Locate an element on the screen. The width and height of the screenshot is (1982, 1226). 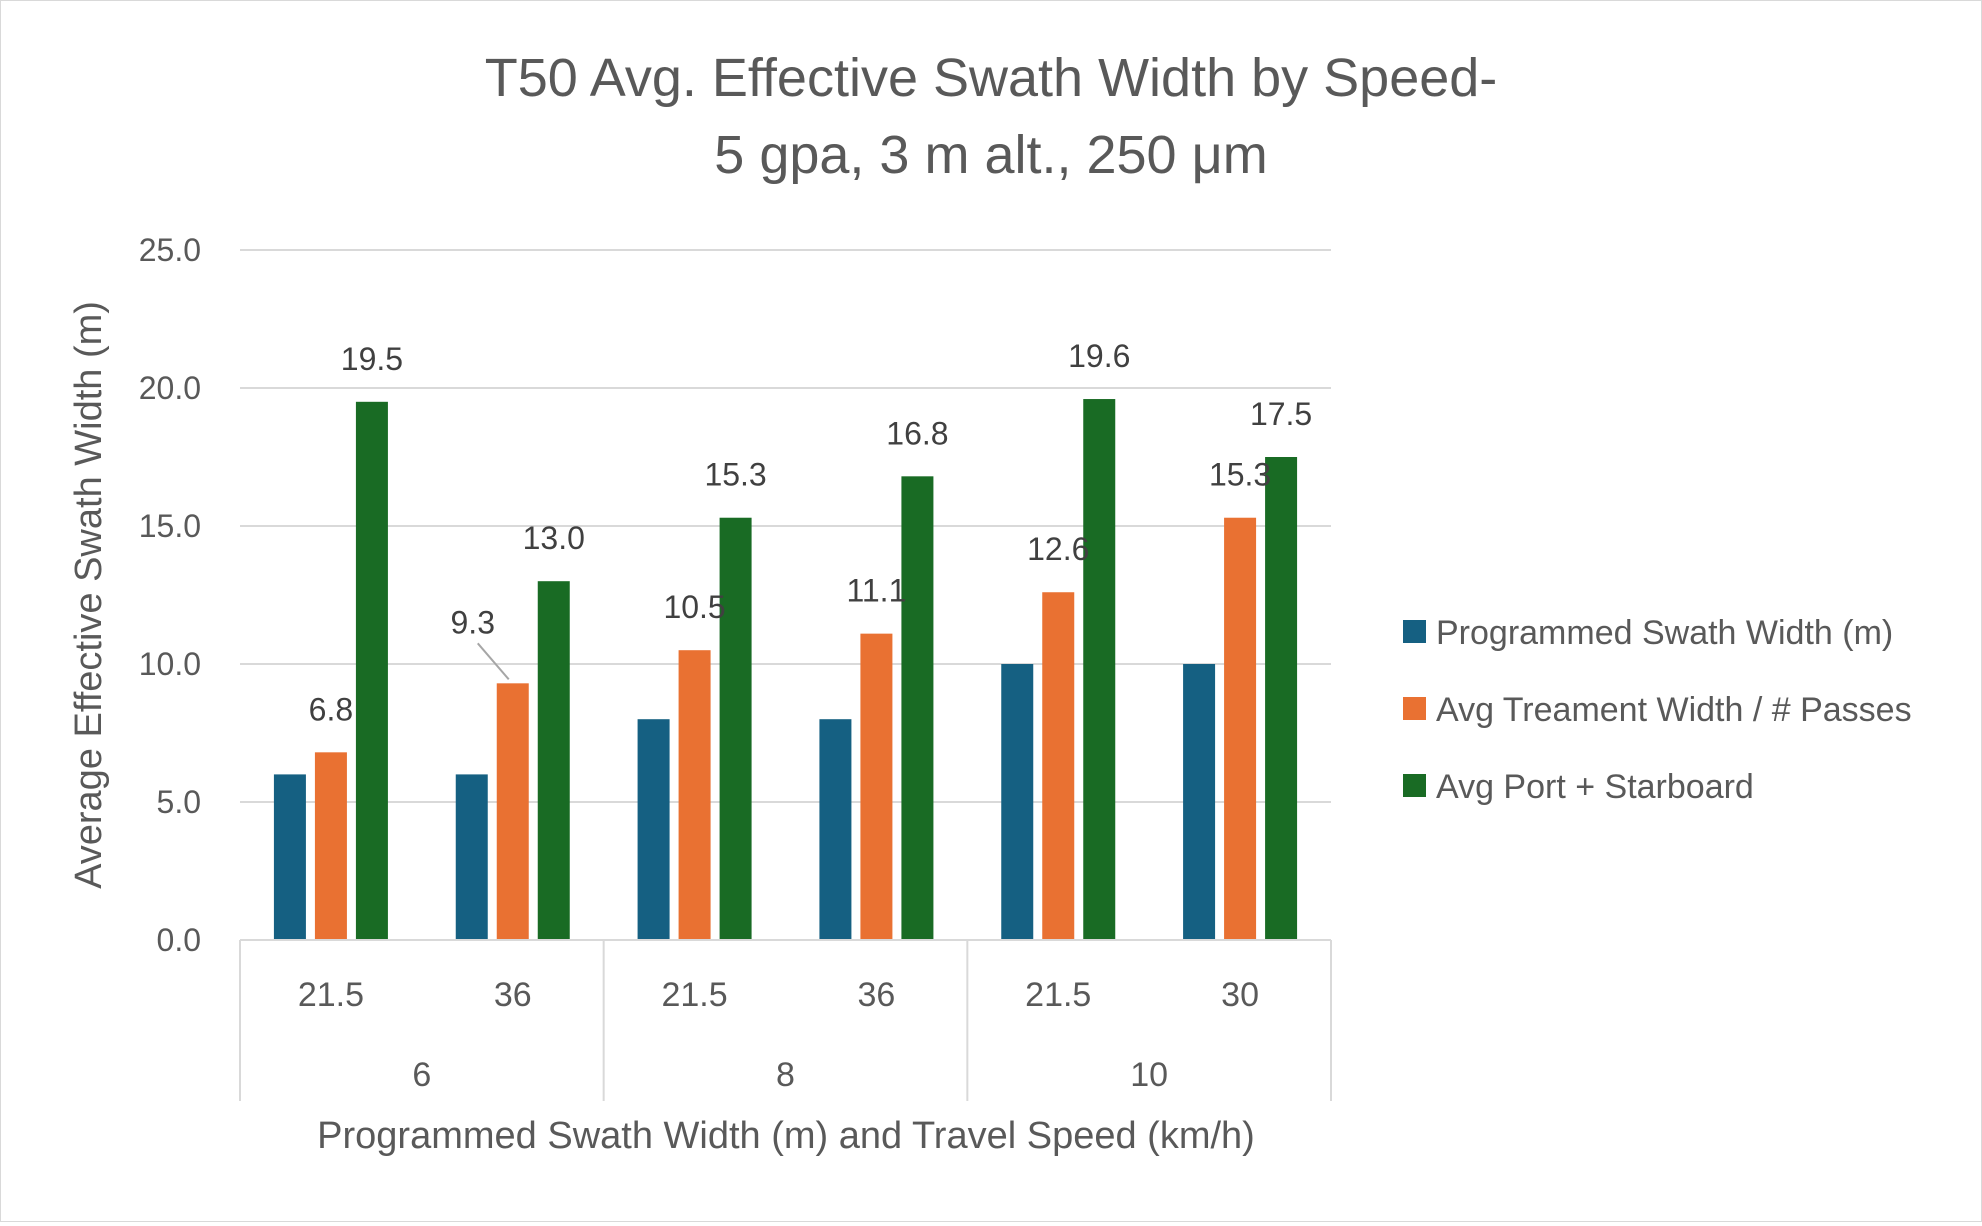
legend-item: Avg Port + Starboard is located at coordinates (1578, 787).